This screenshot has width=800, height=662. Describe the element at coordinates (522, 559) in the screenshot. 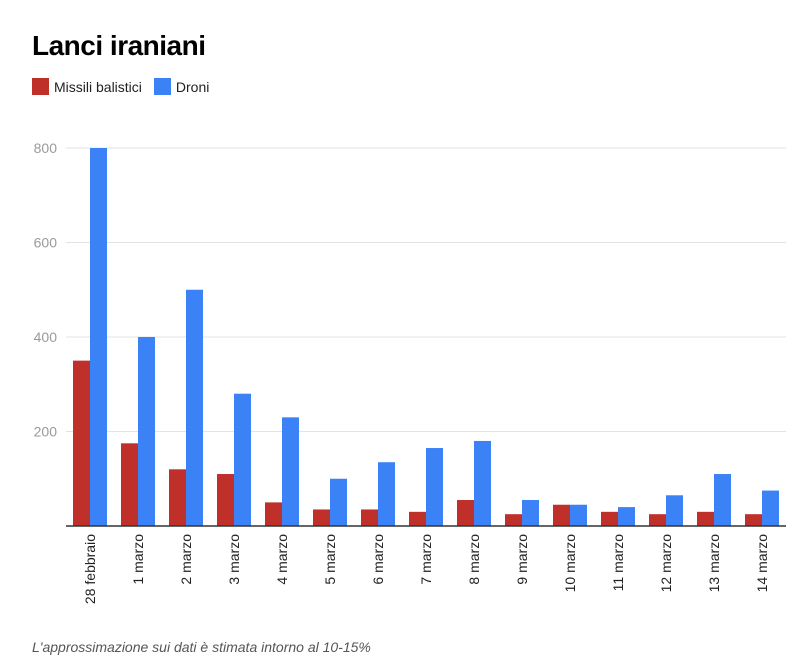

I see `x-tick-label: 9 marzo` at that location.